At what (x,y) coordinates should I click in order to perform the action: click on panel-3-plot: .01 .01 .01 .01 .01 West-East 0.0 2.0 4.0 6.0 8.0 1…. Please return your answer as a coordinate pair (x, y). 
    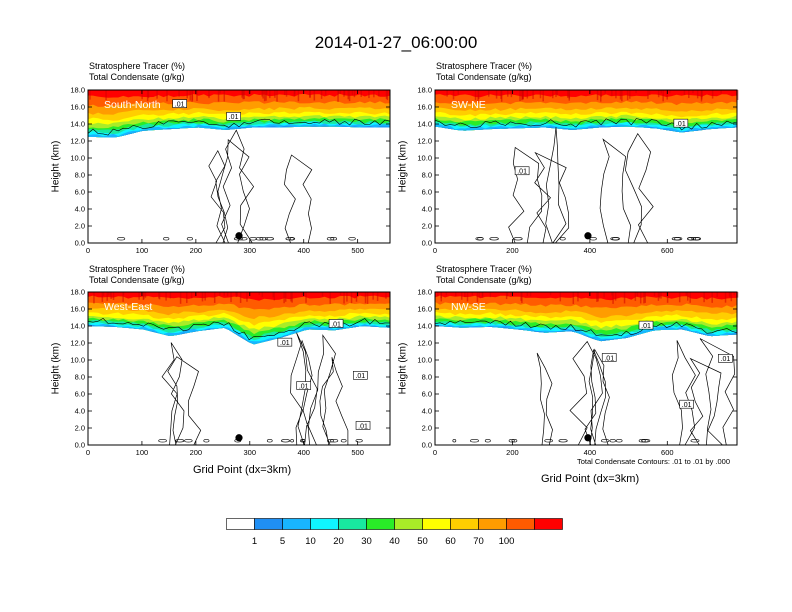
    Looking at the image, I should click on (230, 372).